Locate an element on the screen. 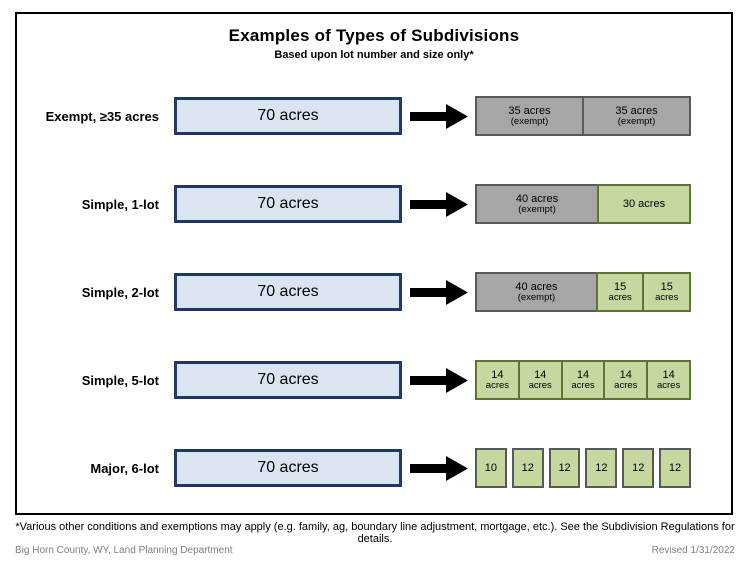  result-parcel-box: 10 is located at coordinates (491, 468).